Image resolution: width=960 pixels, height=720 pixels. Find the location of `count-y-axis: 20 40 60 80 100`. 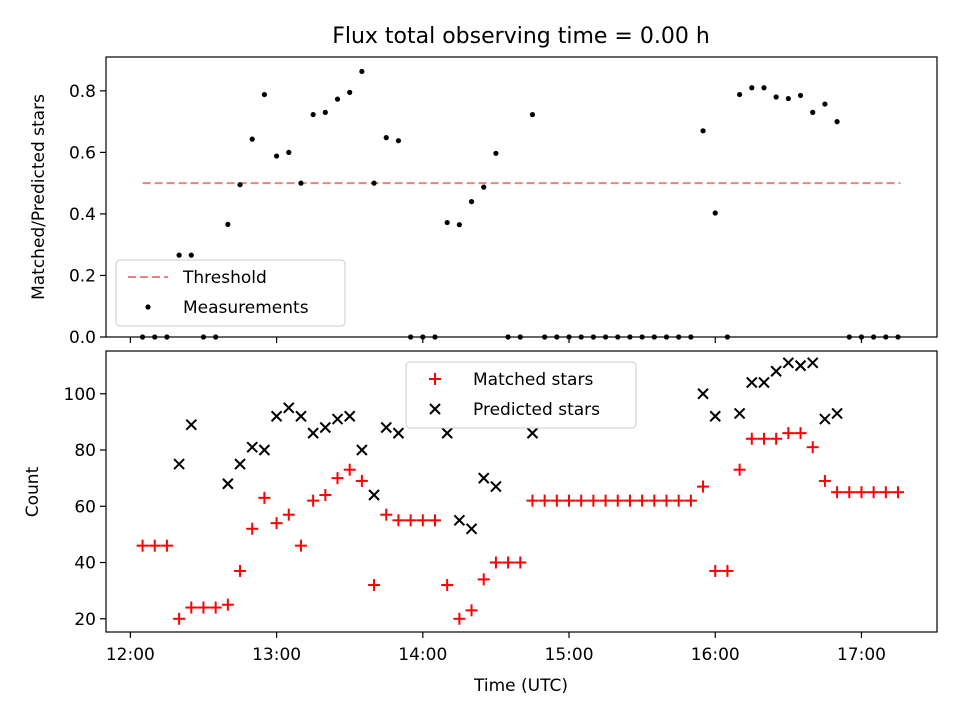

count-y-axis: 20 40 60 80 100 is located at coordinates (85, 507).